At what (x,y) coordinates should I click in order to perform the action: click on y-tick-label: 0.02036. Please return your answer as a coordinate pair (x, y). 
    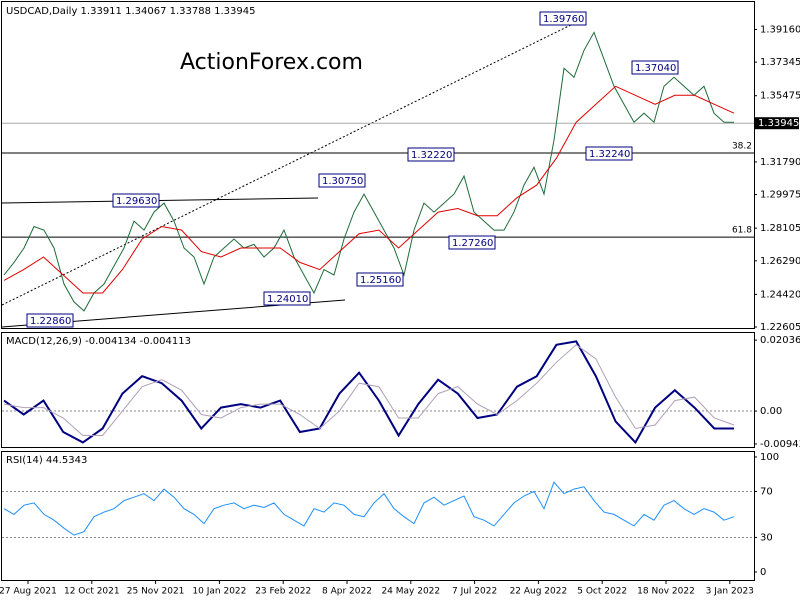
    Looking at the image, I should click on (780, 340).